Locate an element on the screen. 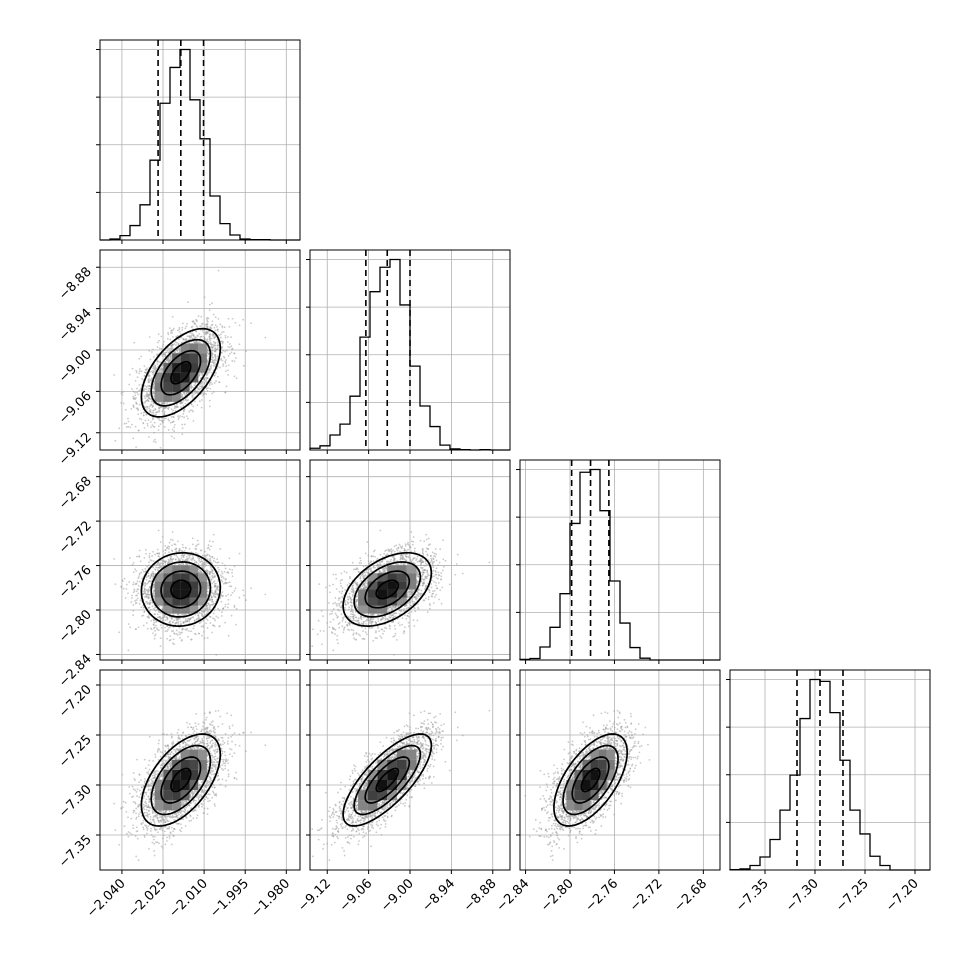 Image resolution: width=970 pixels, height=970 pixels. hist-frame is located at coordinates (830, 770).